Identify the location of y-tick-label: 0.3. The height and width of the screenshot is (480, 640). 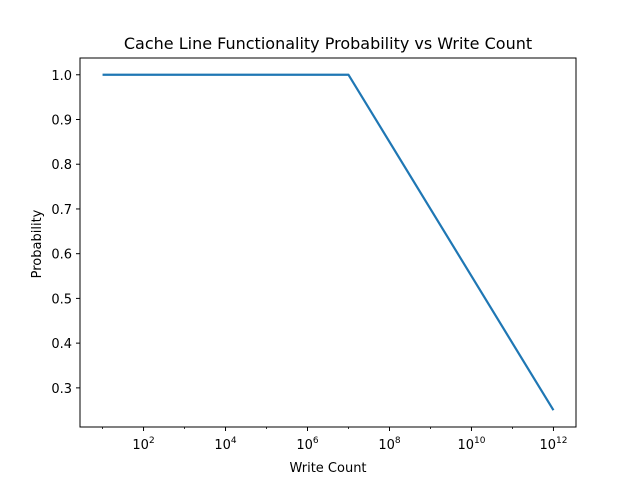
(61, 389).